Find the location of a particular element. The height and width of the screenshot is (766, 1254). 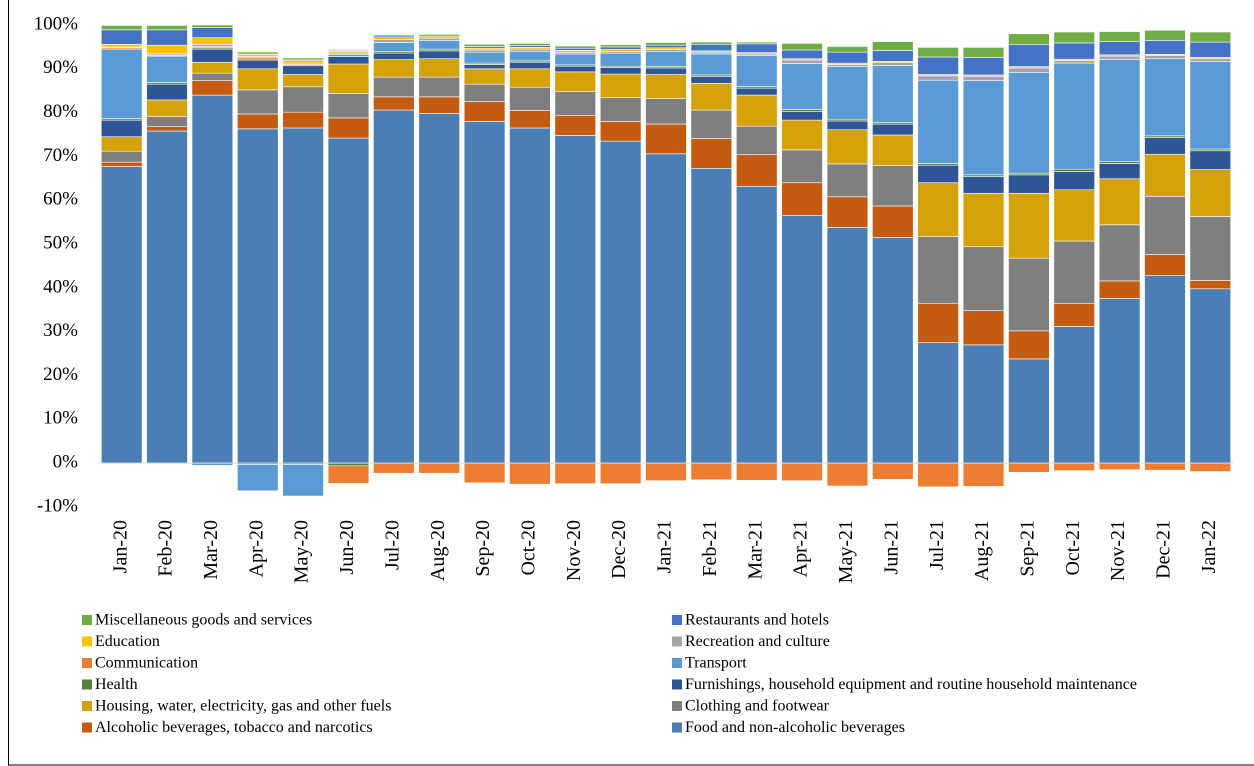

y-tick-label: 60% is located at coordinates (60, 199).